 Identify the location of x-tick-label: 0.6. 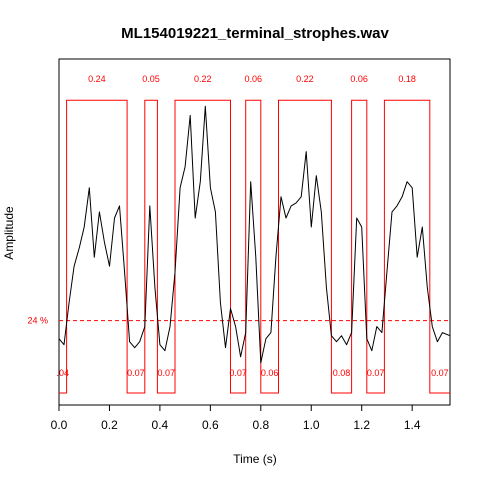
(210, 425).